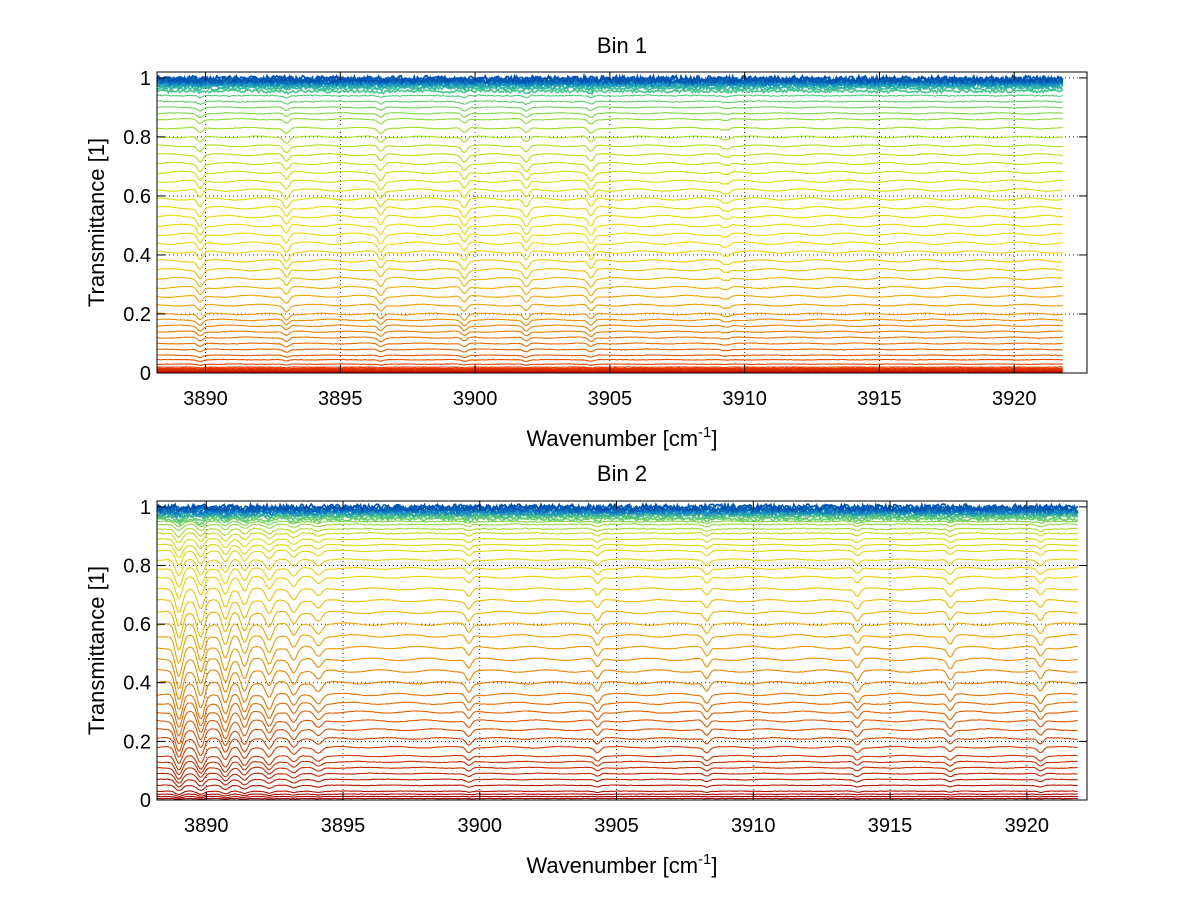 The image size is (1200, 901). Describe the element at coordinates (622, 473) in the screenshot. I see `chart-title: Bin 2` at that location.